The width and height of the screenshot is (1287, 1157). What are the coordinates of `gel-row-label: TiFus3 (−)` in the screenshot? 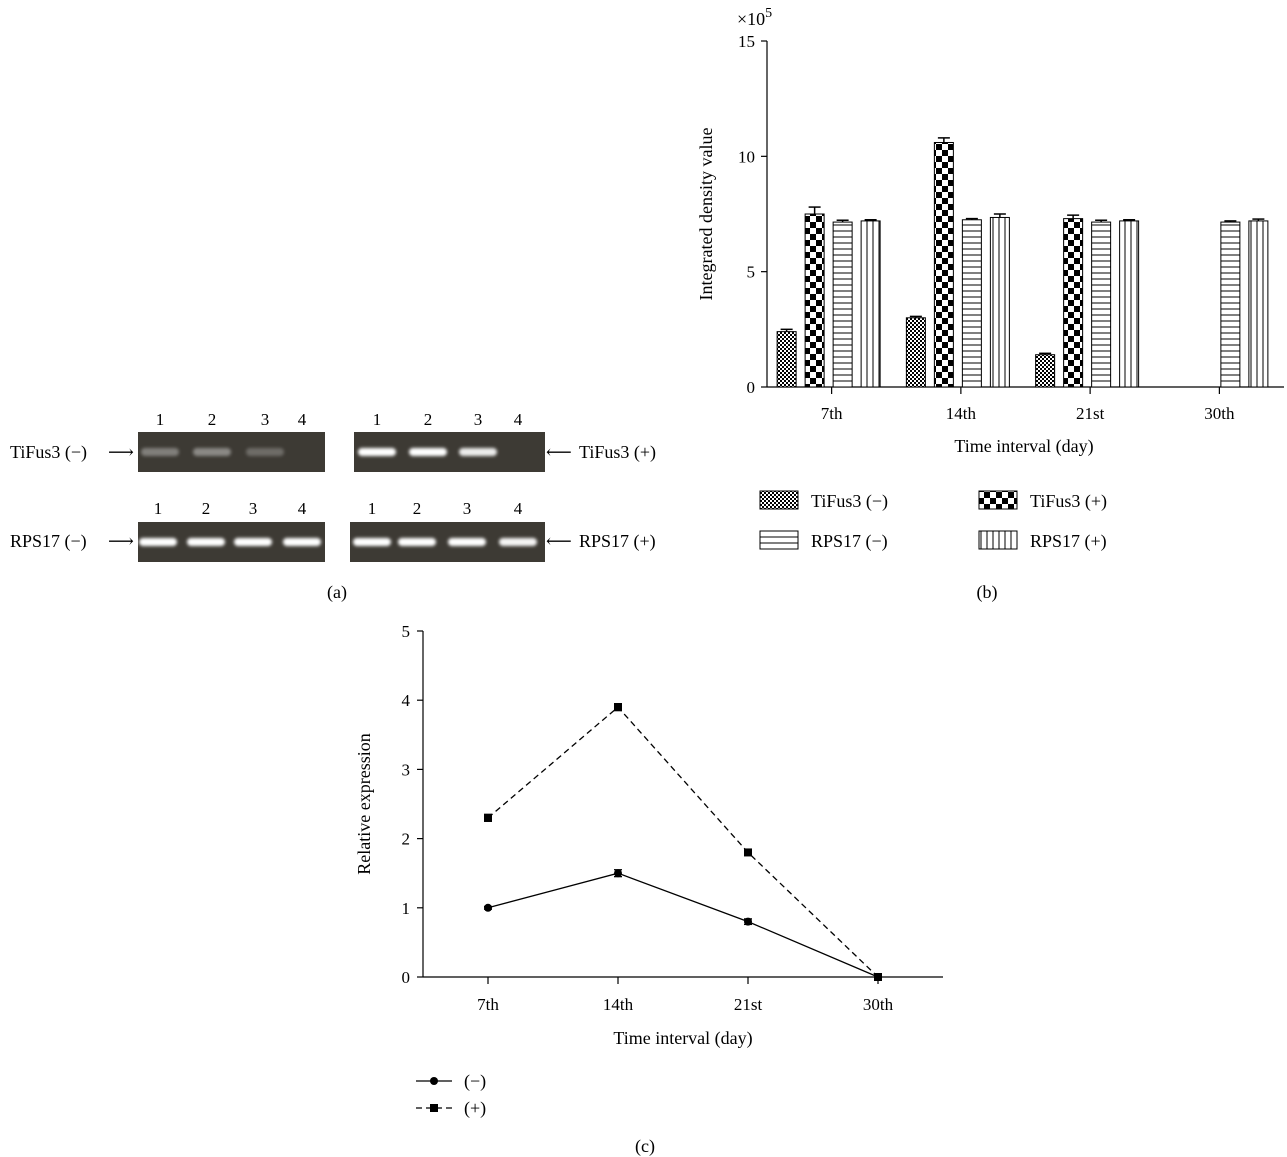 It's located at (48, 452).